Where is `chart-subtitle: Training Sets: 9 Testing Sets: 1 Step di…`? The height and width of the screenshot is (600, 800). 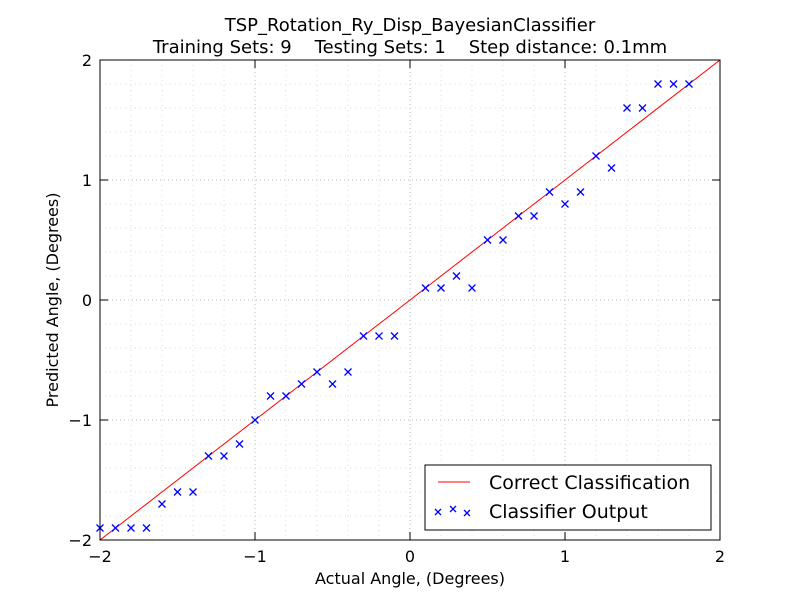 chart-subtitle: Training Sets: 9 Testing Sets: 1 Step di… is located at coordinates (409, 47).